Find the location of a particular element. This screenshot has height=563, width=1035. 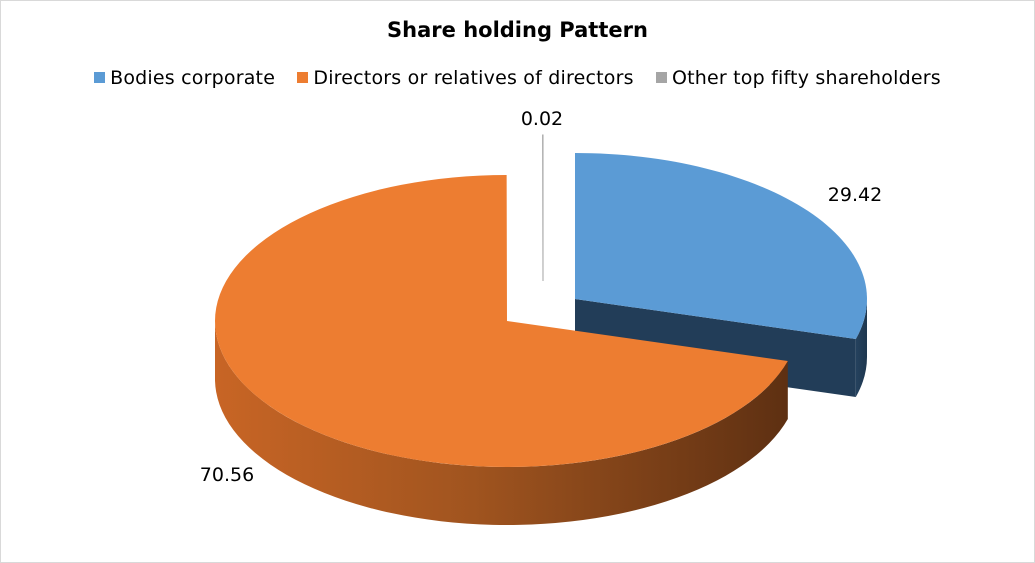

legend-item-directors: Directors or relatives of directors is located at coordinates (465, 78).